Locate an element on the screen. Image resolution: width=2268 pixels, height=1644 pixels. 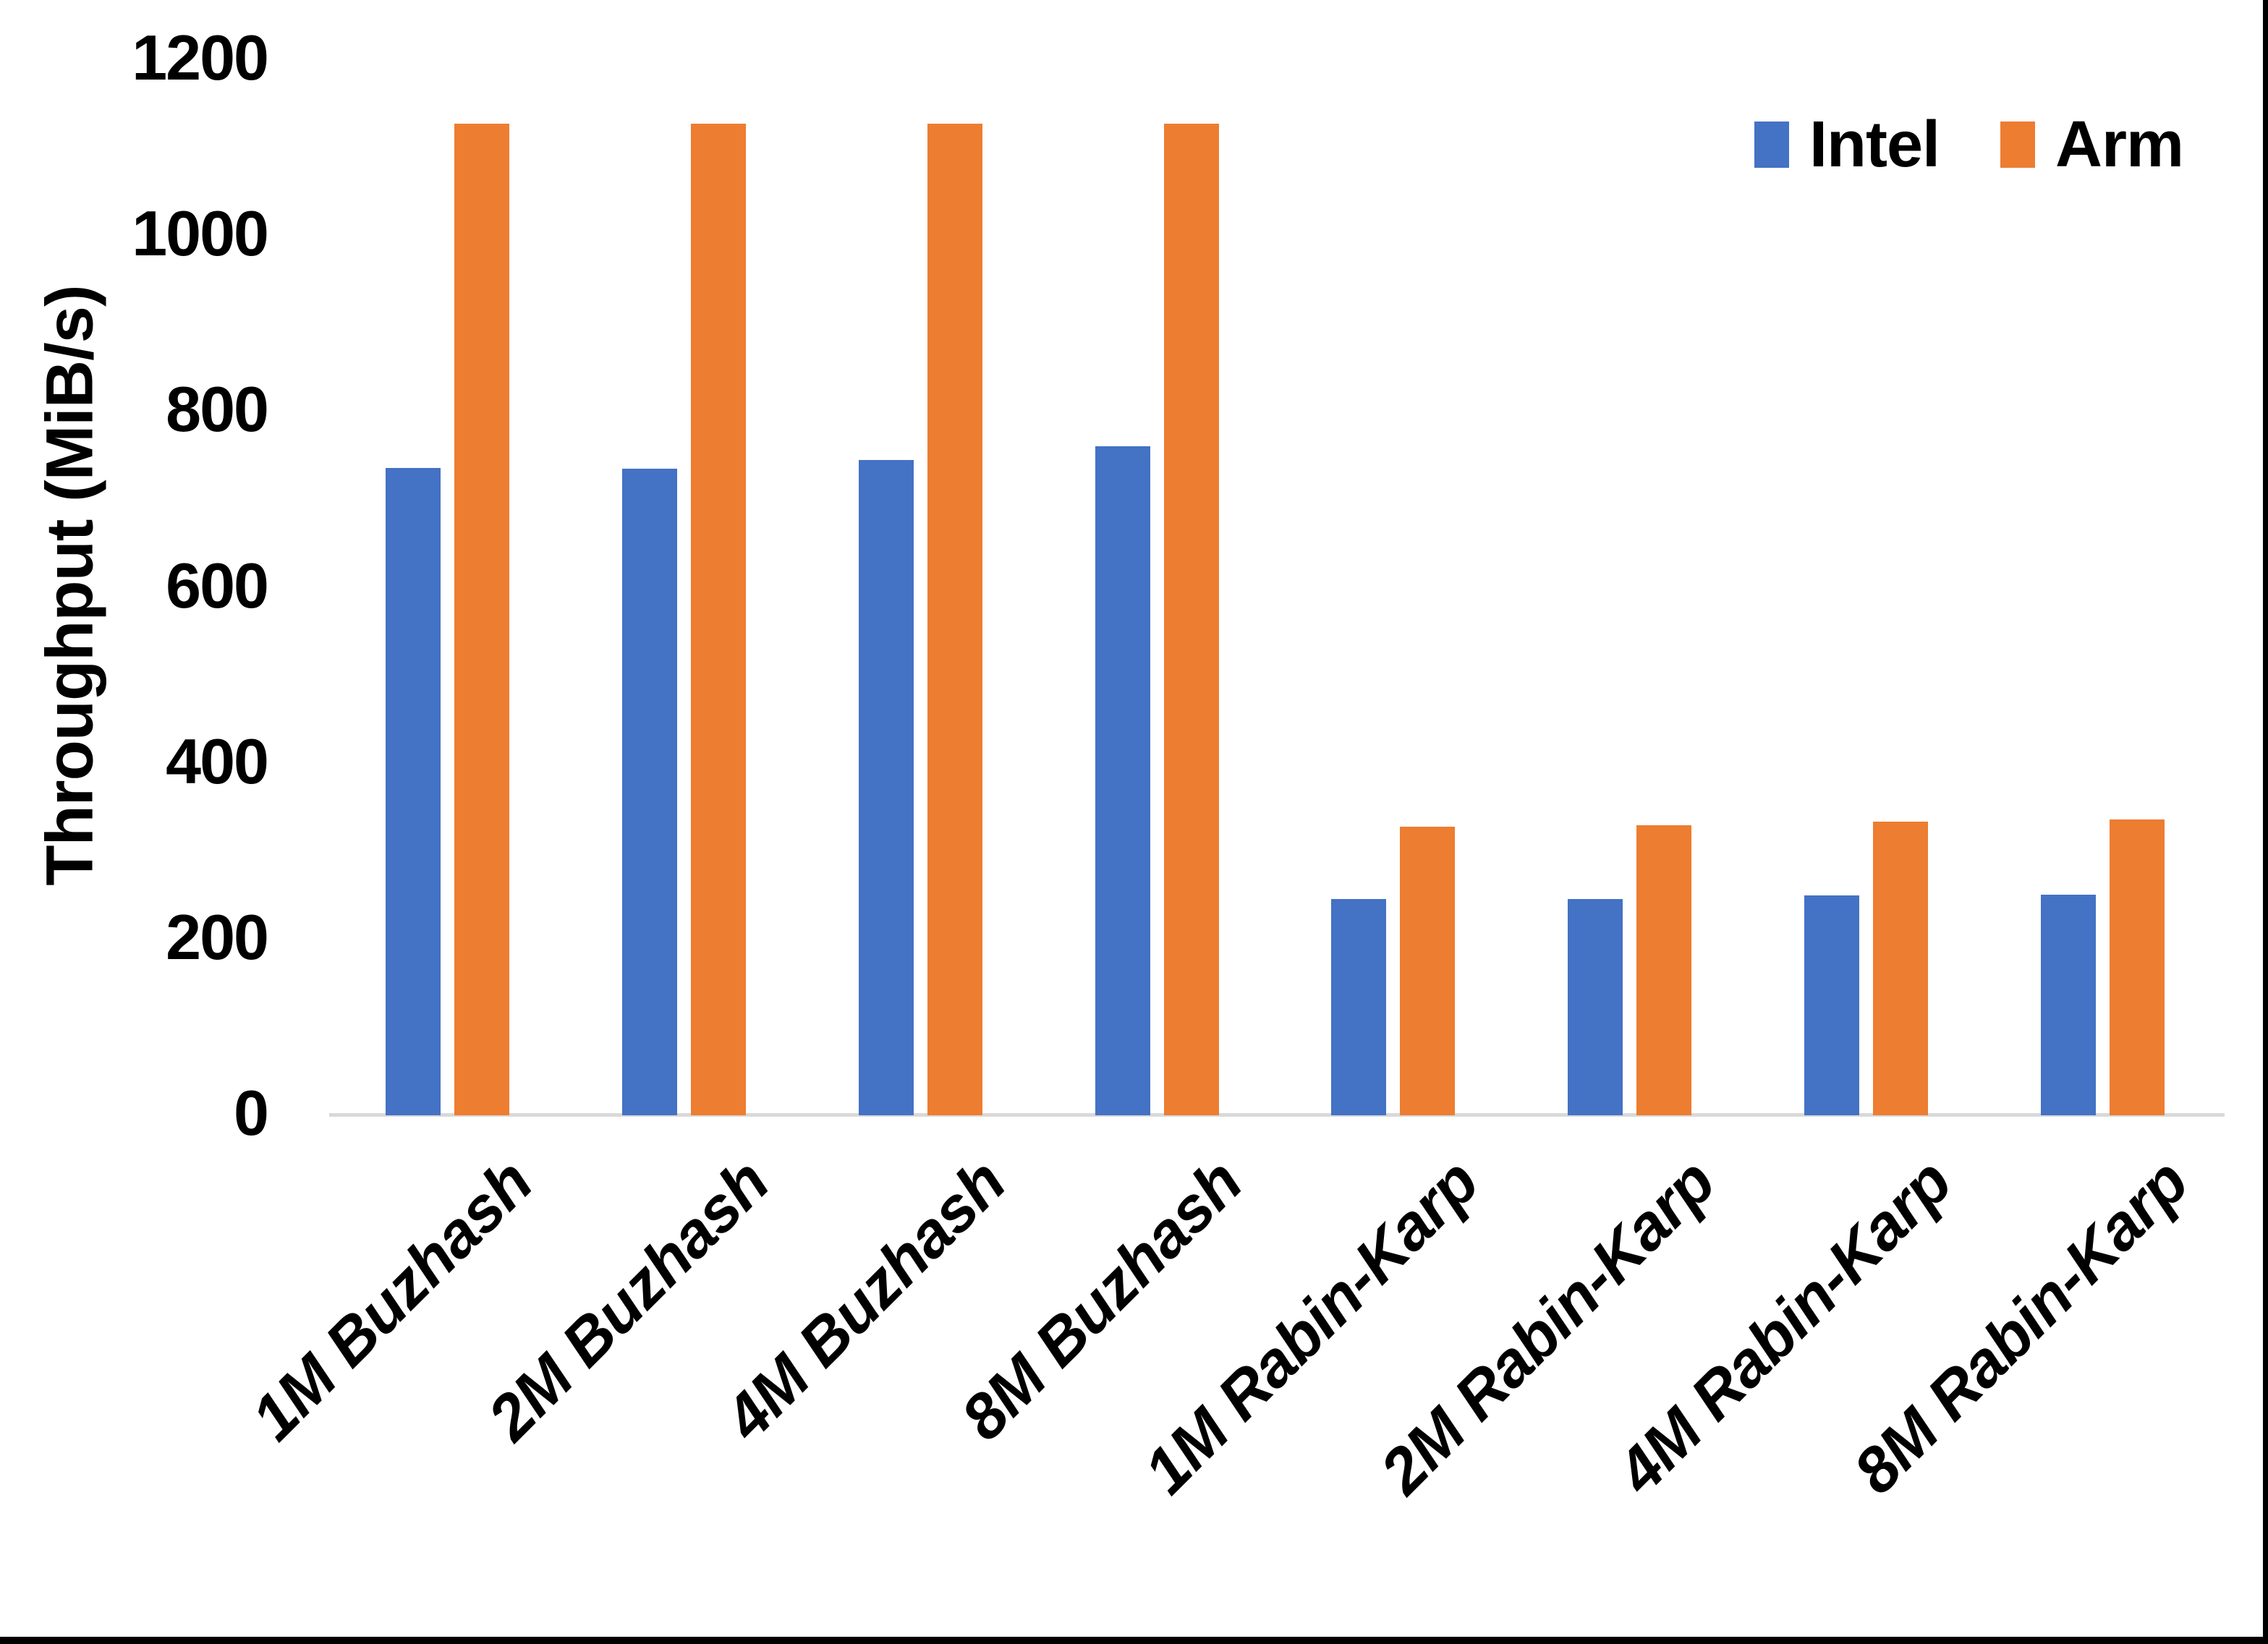
legend-swatch-intel-icon is located at coordinates (1772, 145).